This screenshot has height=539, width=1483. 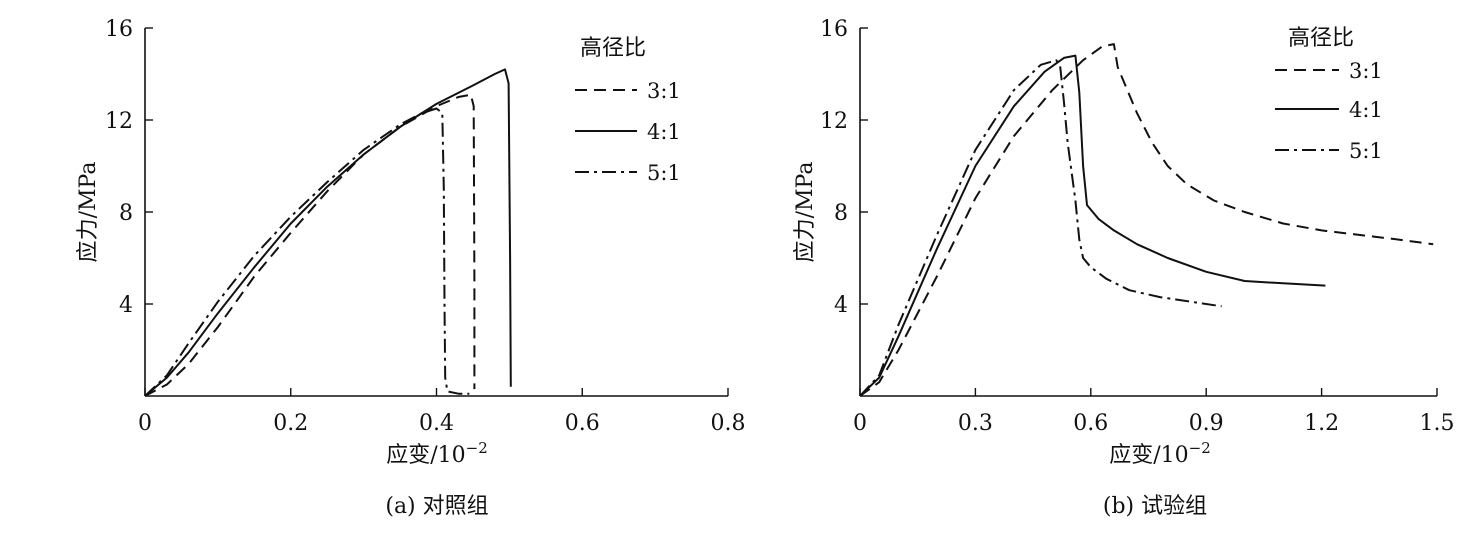 I want to click on panel-caption: (a) 对照组, so click(x=436, y=506).